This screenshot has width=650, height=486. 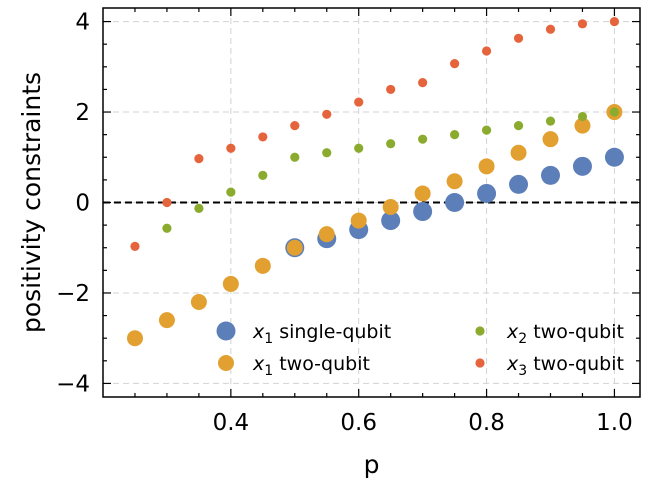 What do you see at coordinates (82, 204) in the screenshot?
I see `y-tick-label-2: 0` at bounding box center [82, 204].